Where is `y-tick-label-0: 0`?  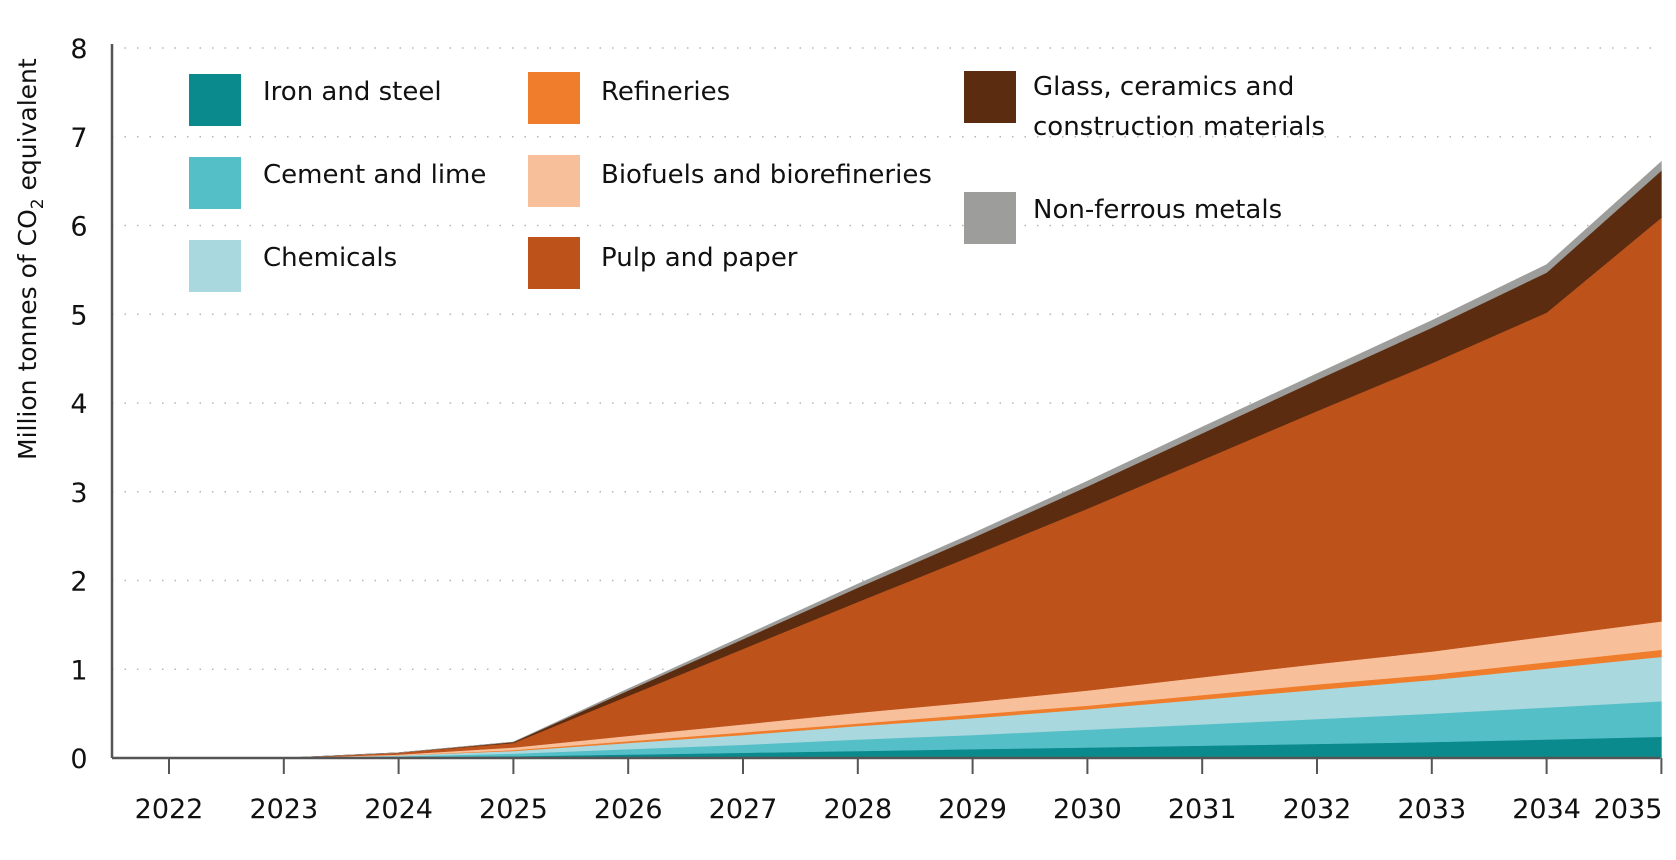
y-tick-label-0: 0 is located at coordinates (78, 759).